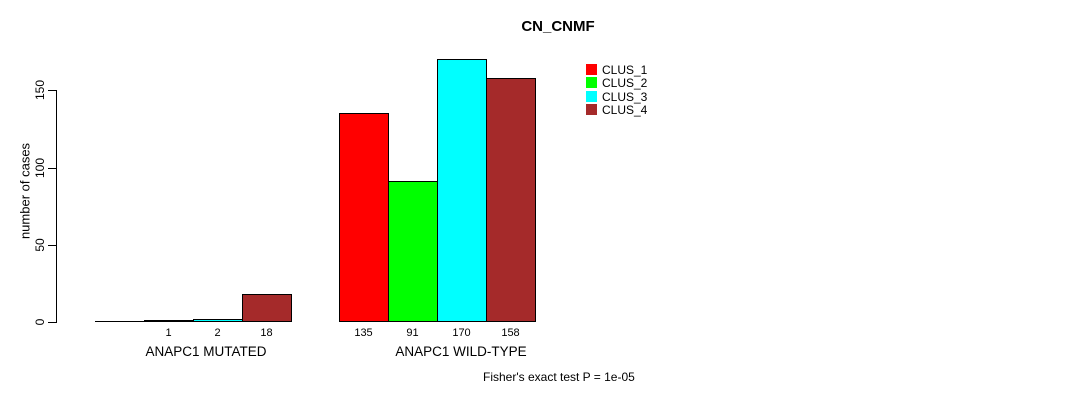 This screenshot has height=400, width=1090. I want to click on chart-title: CN_CNMF, so click(558, 26).